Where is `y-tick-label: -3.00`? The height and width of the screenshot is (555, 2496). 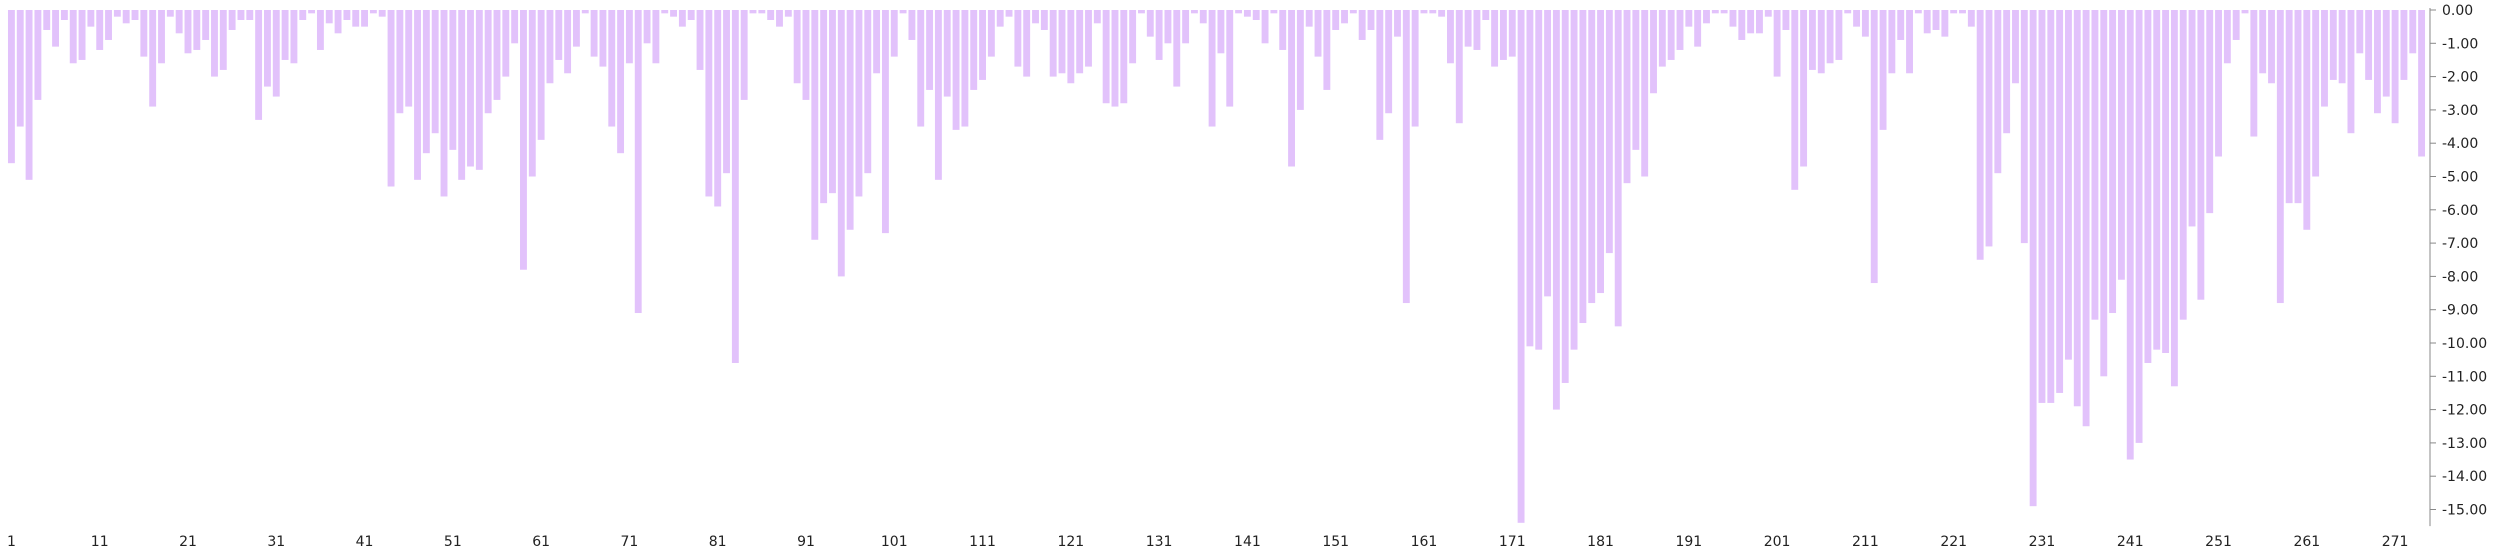
y-tick-label: -3.00 is located at coordinates (2460, 111).